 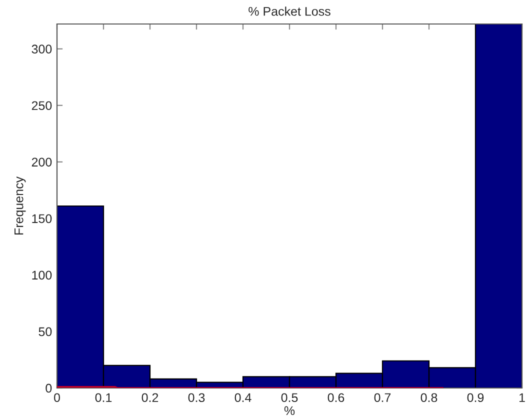 What do you see at coordinates (429, 397) in the screenshot?
I see `x-tick-label: 0.8` at bounding box center [429, 397].